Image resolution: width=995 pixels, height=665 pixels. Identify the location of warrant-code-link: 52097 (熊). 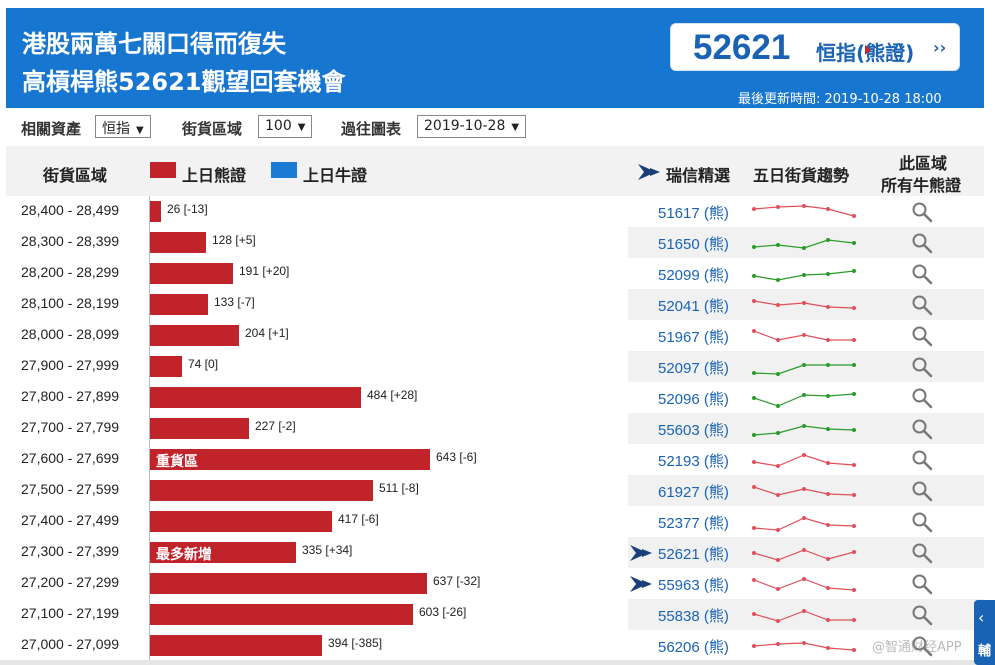
(693, 368).